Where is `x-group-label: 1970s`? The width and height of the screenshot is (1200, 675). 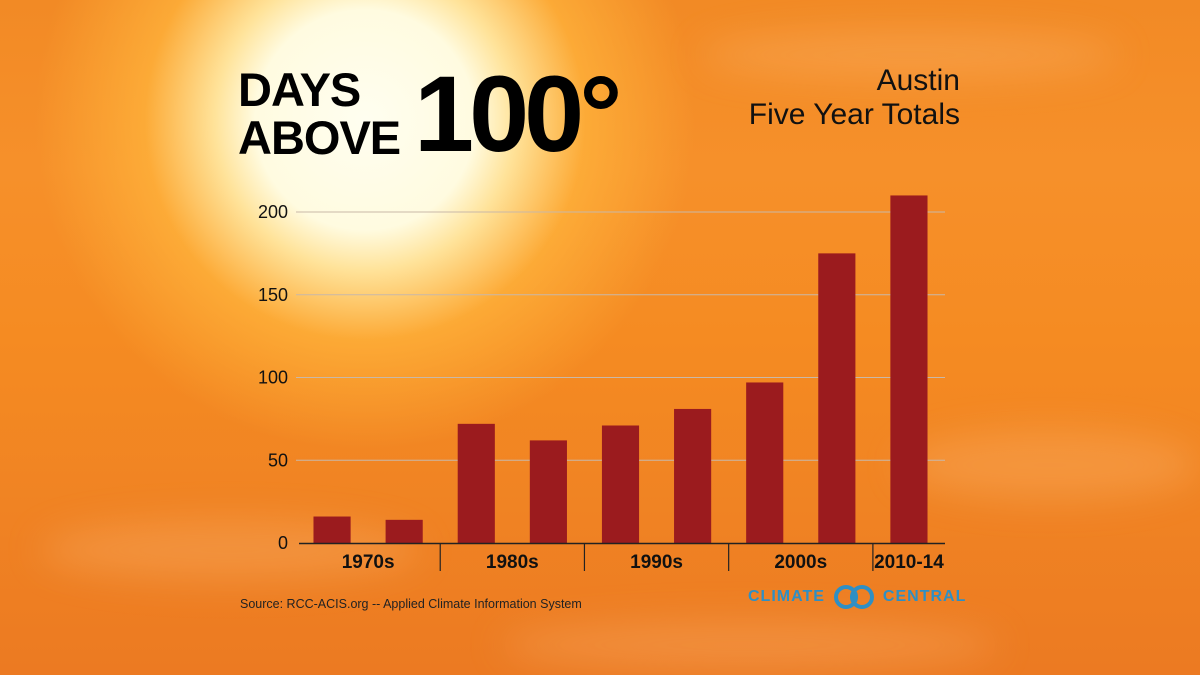
x-group-label: 1970s is located at coordinates (368, 562).